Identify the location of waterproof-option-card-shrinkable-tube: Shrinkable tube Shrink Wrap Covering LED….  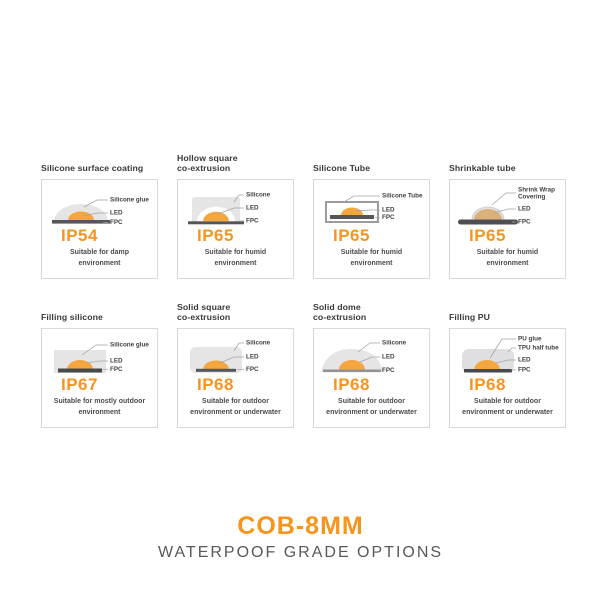
(507, 215).